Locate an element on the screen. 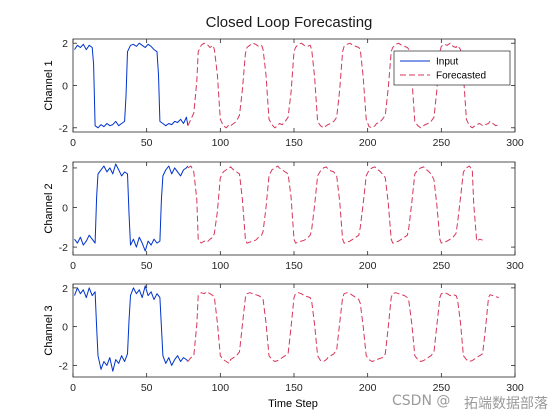 The image size is (560, 420). chart-title: Closed Loop Forecasting is located at coordinates (289, 22).